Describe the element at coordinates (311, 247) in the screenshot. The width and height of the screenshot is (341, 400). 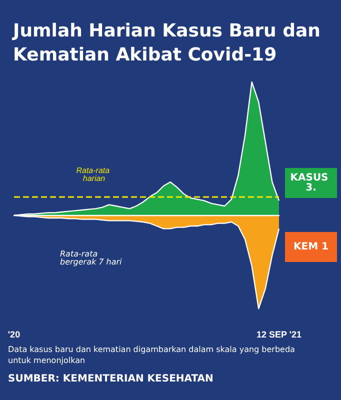
I see `text: KEM 1` at that location.